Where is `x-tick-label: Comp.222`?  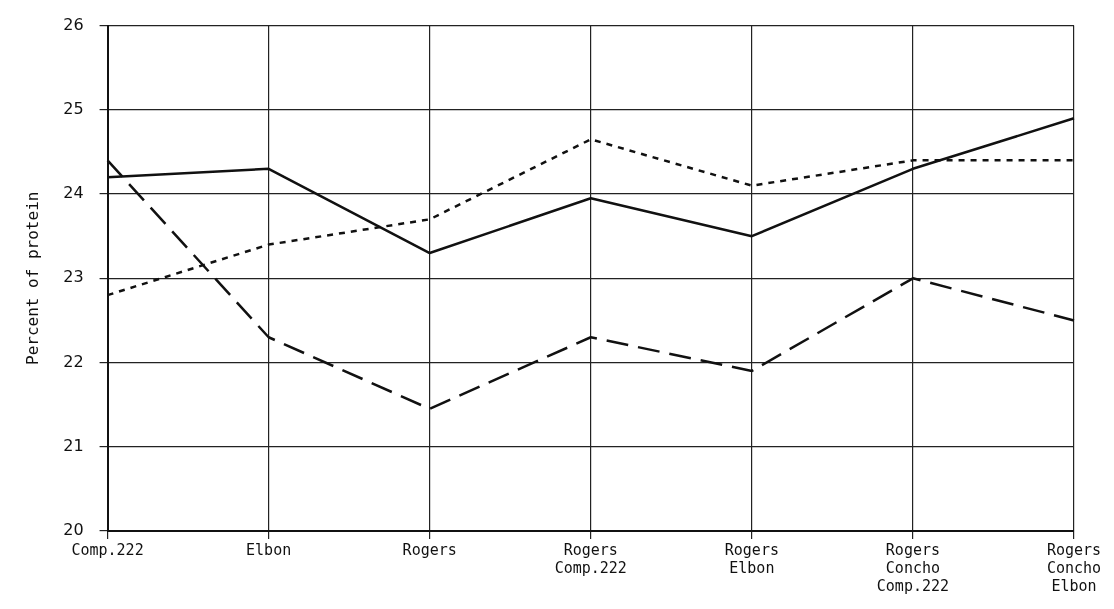 x-tick-label: Comp.222 is located at coordinates (107, 549).